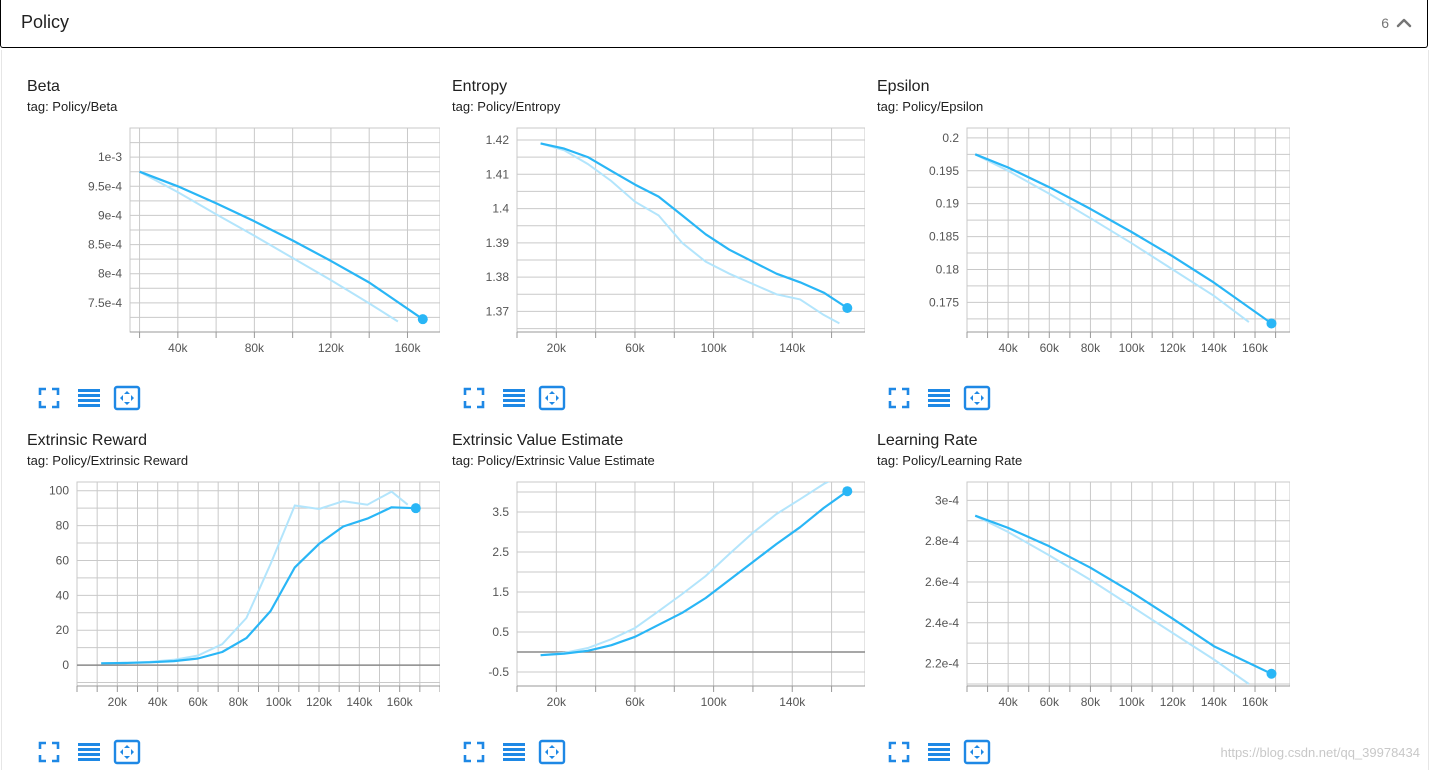 Image resolution: width=1430 pixels, height=782 pixels. Describe the element at coordinates (72, 106) in the screenshot. I see `chart-tag: tag: Policy/Beta` at that location.